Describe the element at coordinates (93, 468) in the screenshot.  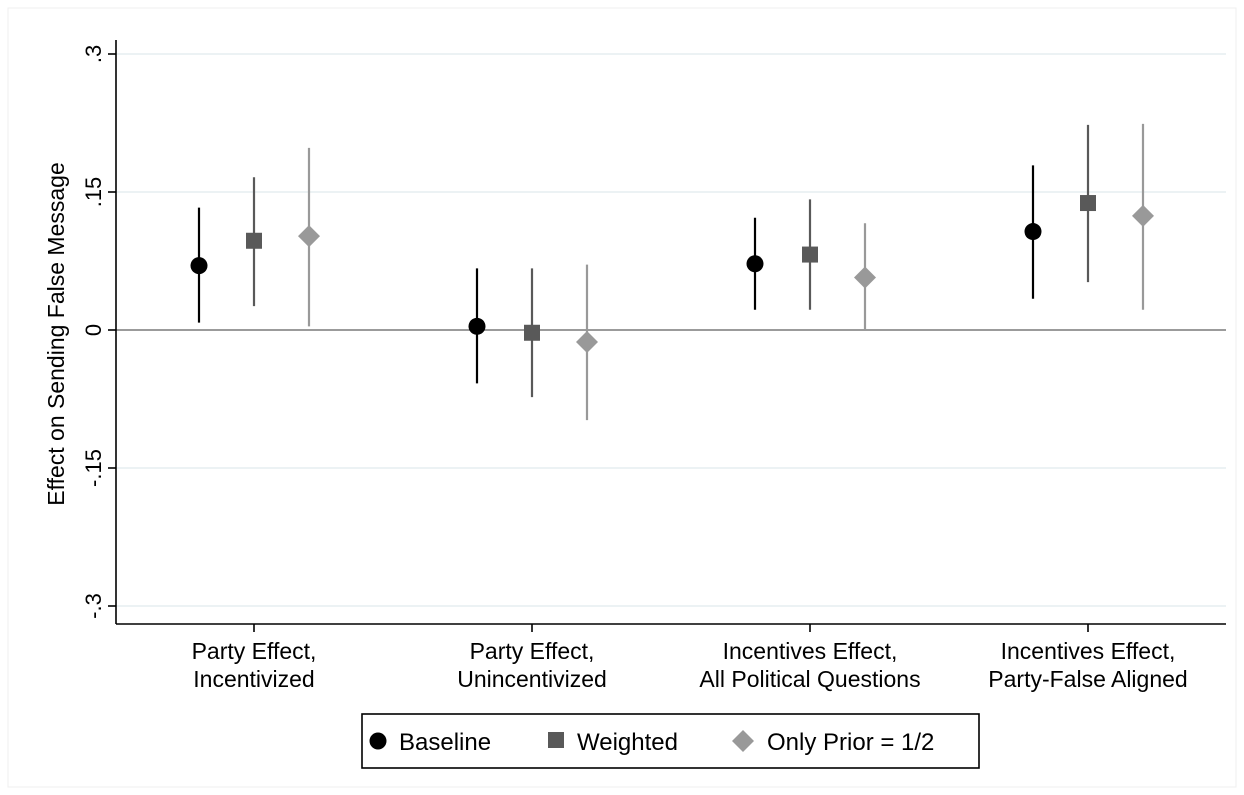
I see `y-tick-label: -.15` at that location.